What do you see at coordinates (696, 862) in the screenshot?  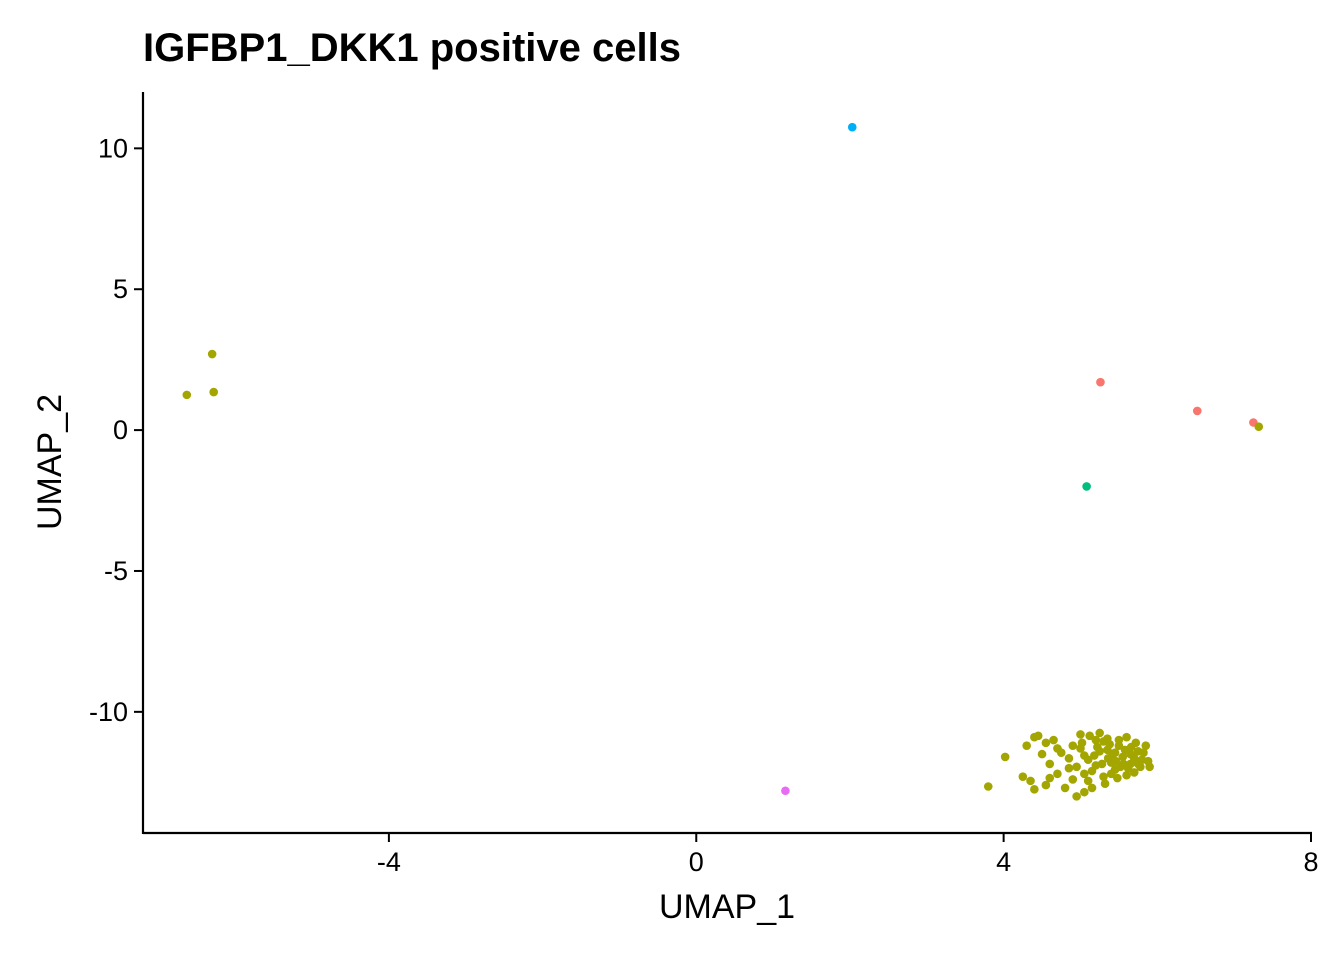 I see `x-tick-label: 0` at bounding box center [696, 862].